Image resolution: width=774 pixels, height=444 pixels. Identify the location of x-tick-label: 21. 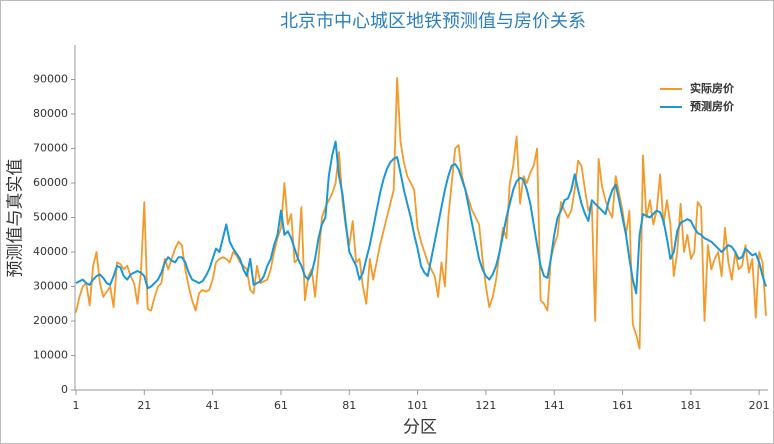
(144, 405).